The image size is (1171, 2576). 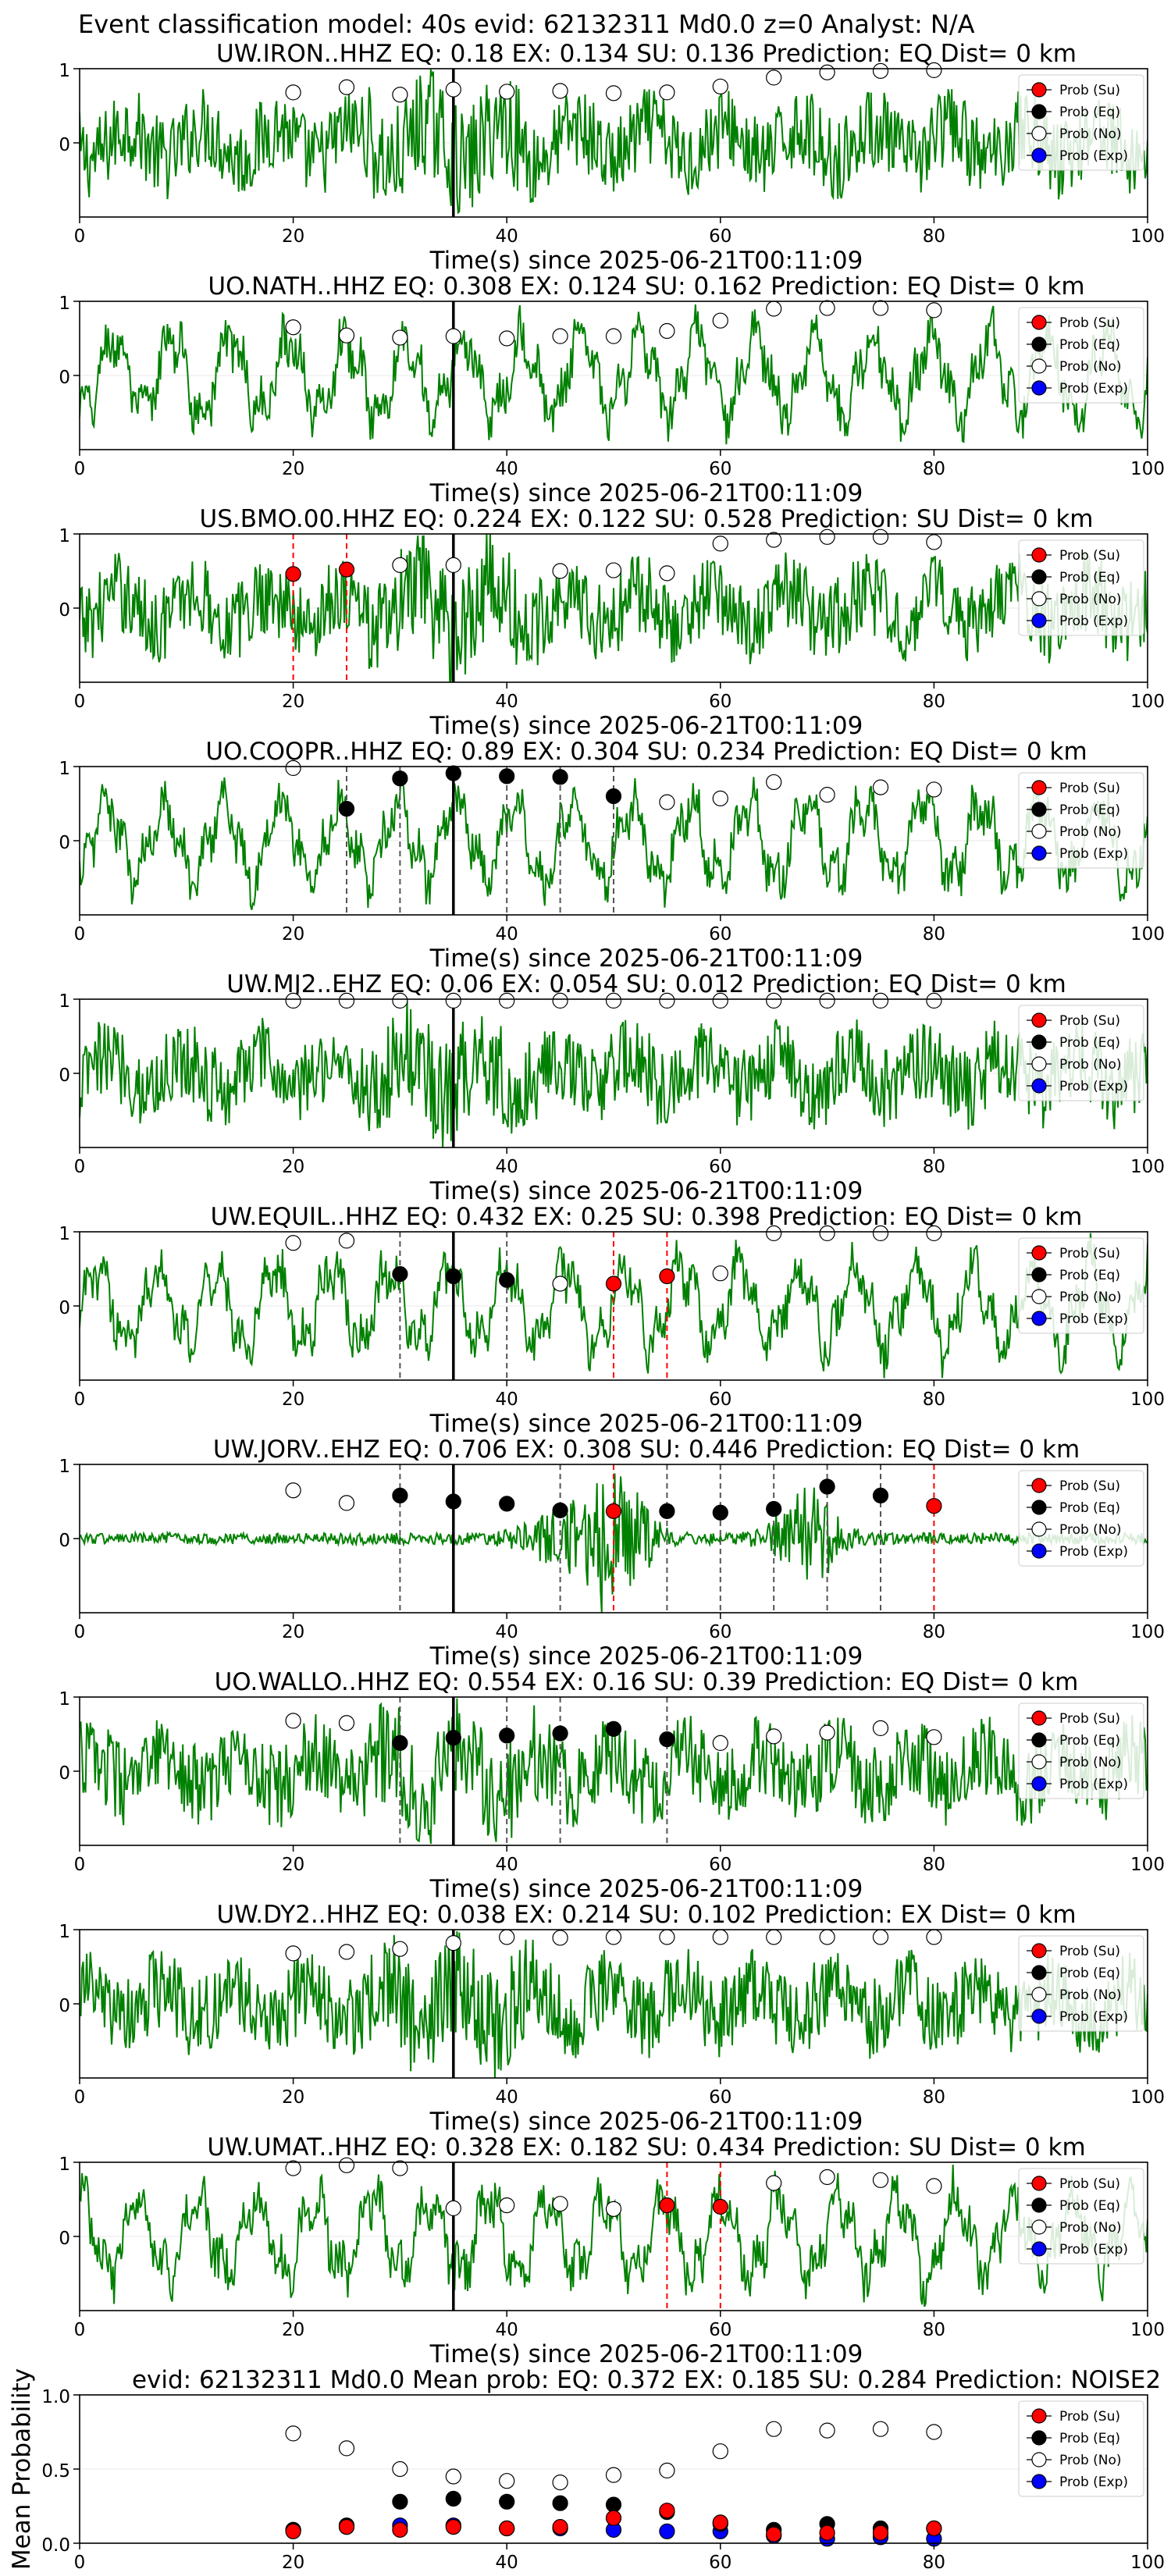 I want to click on x-axis-label: Time(s) since 2025-06-21T00:11:09, so click(x=646, y=959).